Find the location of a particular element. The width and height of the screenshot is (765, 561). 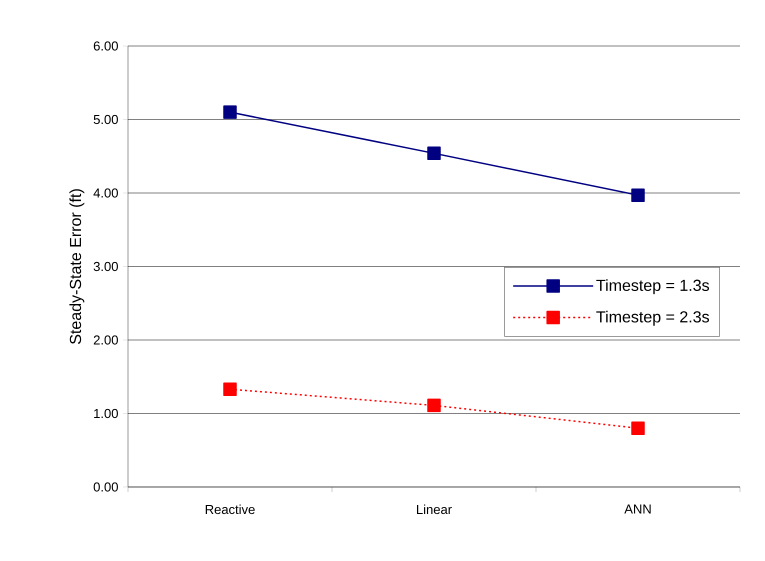

legend-label: Timestep = 1.3s is located at coordinates (653, 286).